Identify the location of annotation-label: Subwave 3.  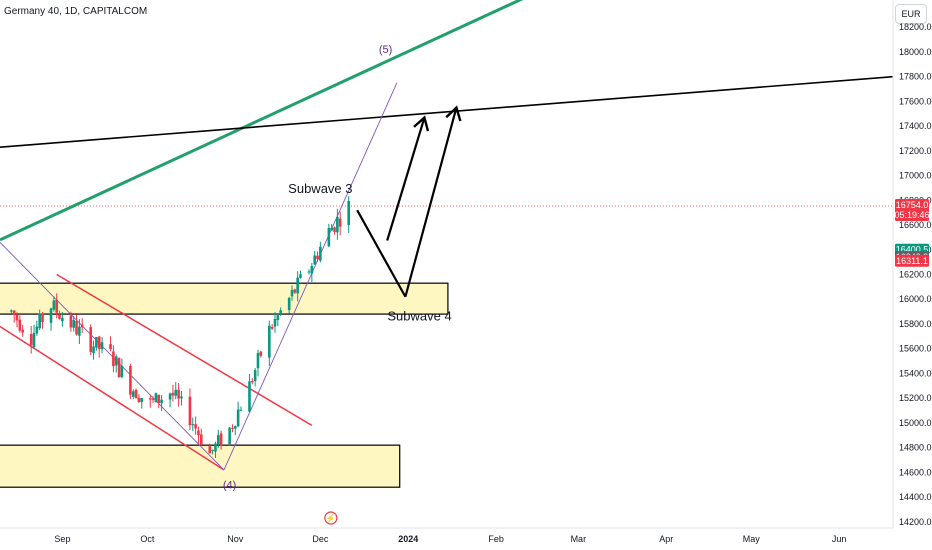
(320, 188).